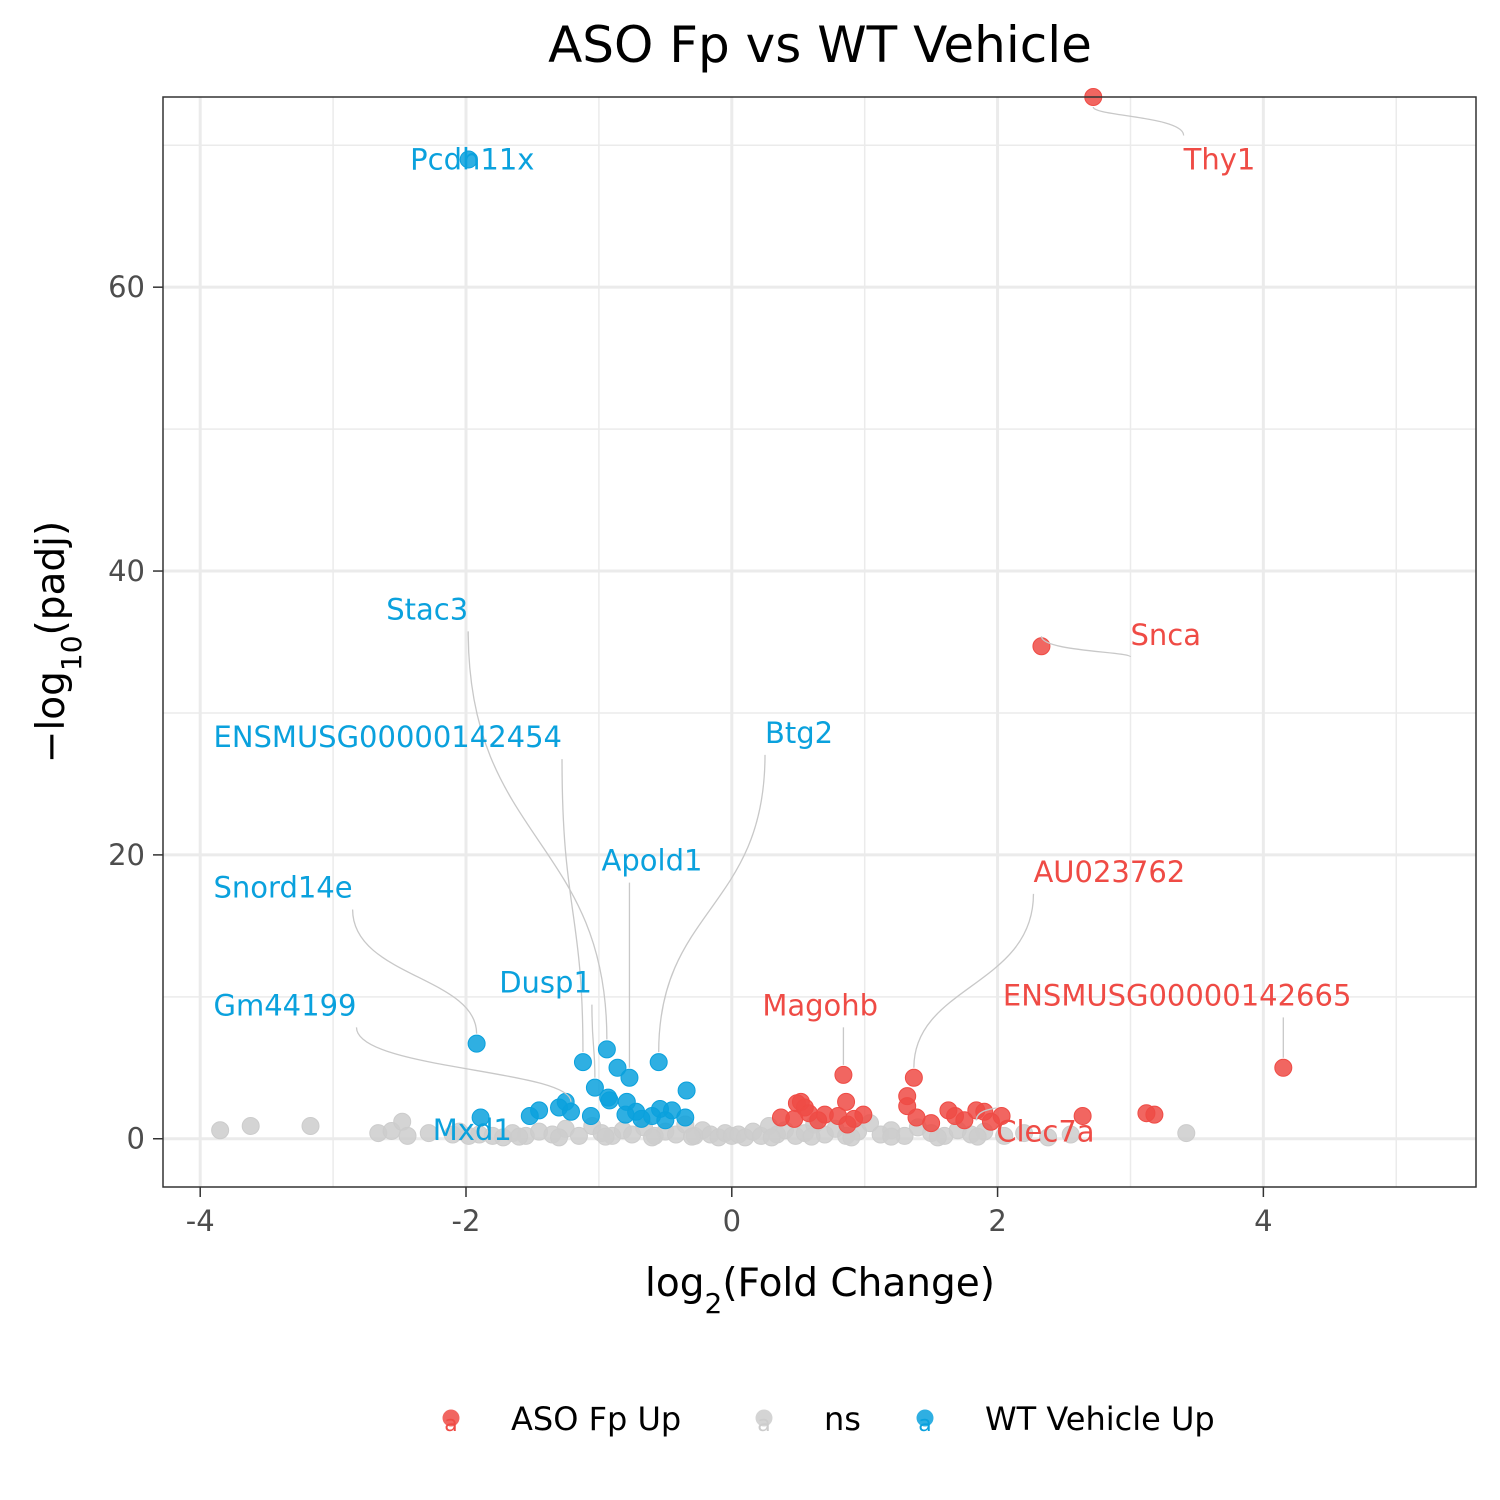 The height and width of the screenshot is (1500, 1500). I want to click on legend: a ASO Fp Up a ns a WT Vehicle Up, so click(828, 1419).